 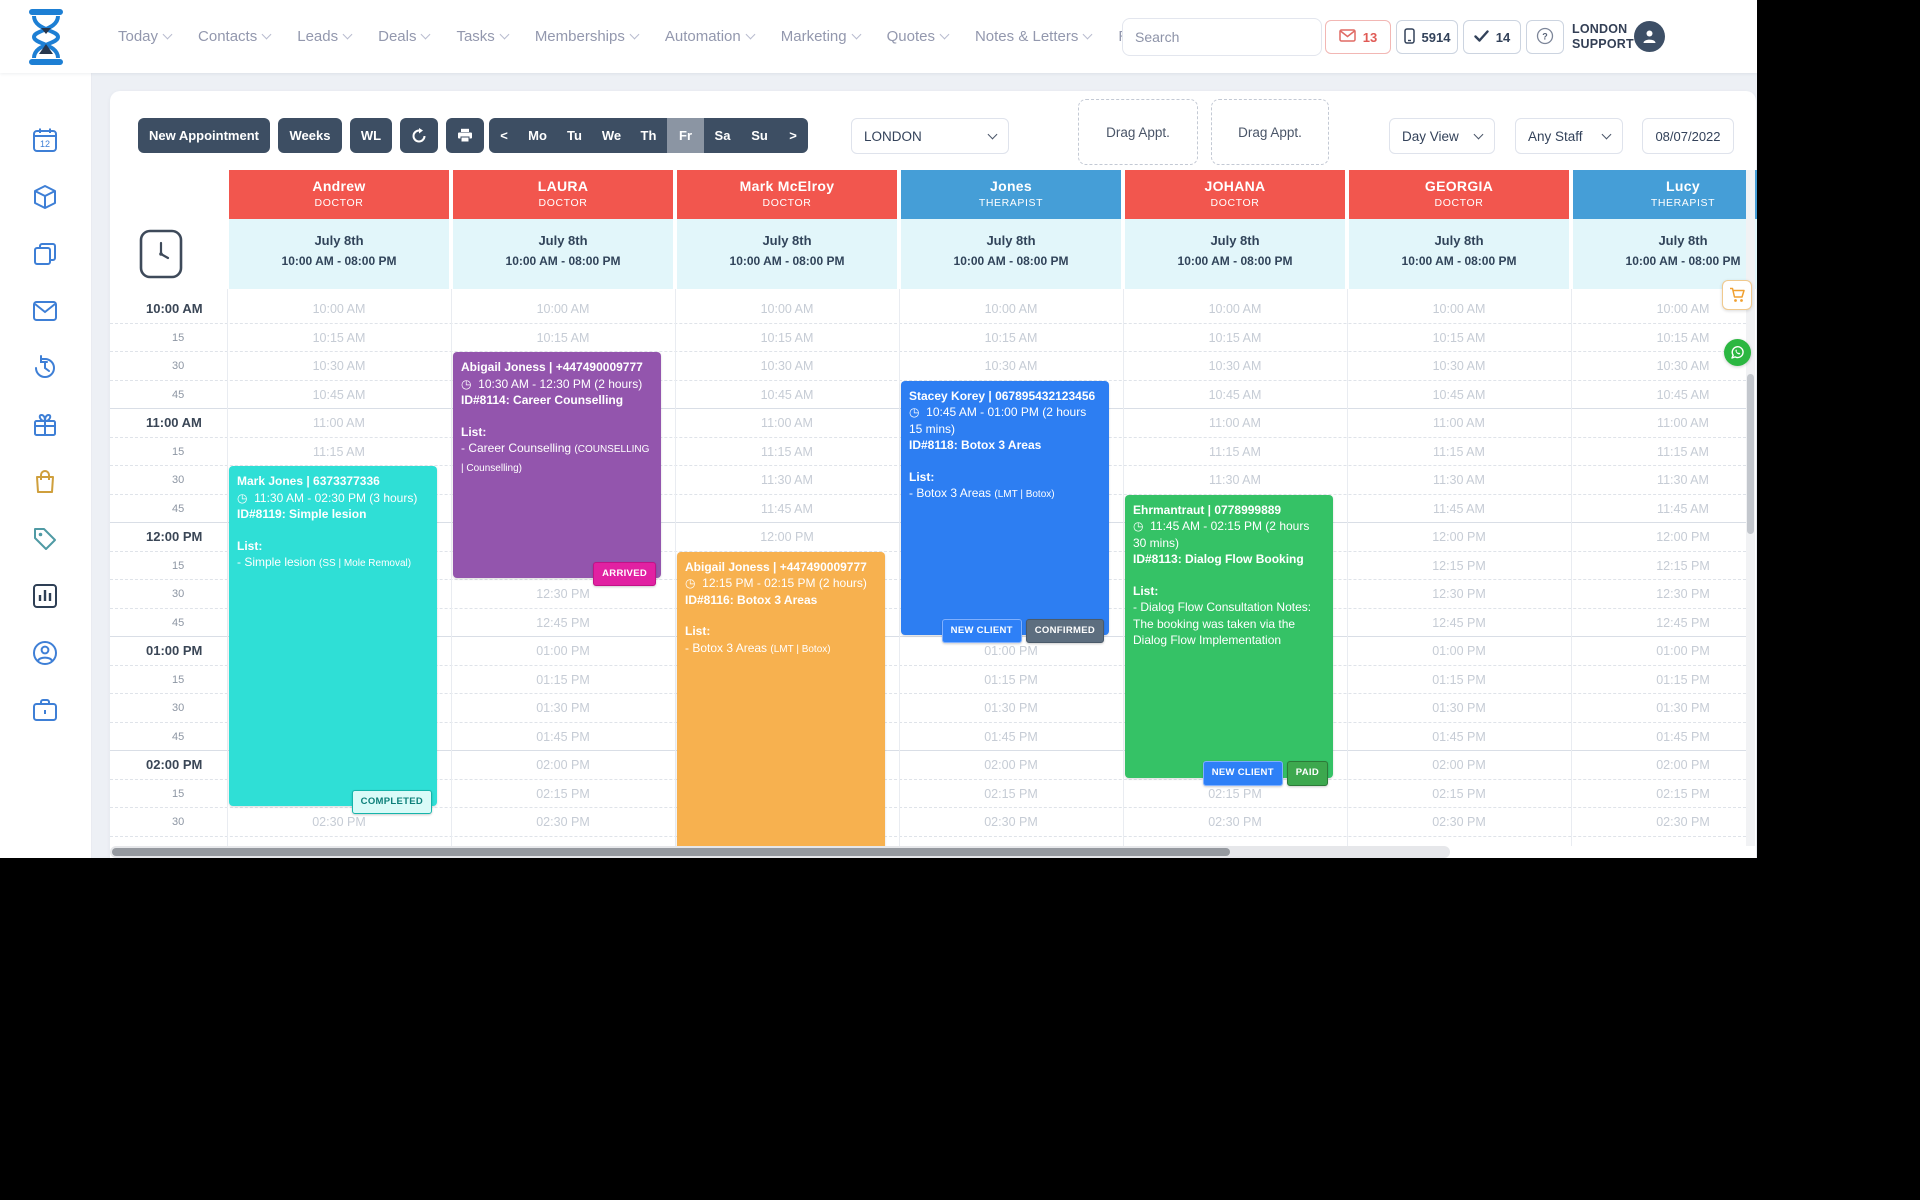 I want to click on day-button-fr: Fr, so click(x=685, y=135).